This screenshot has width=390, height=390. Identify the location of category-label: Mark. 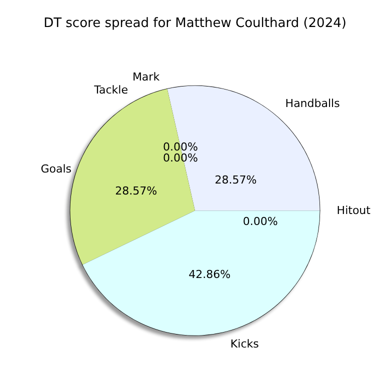
(146, 77).